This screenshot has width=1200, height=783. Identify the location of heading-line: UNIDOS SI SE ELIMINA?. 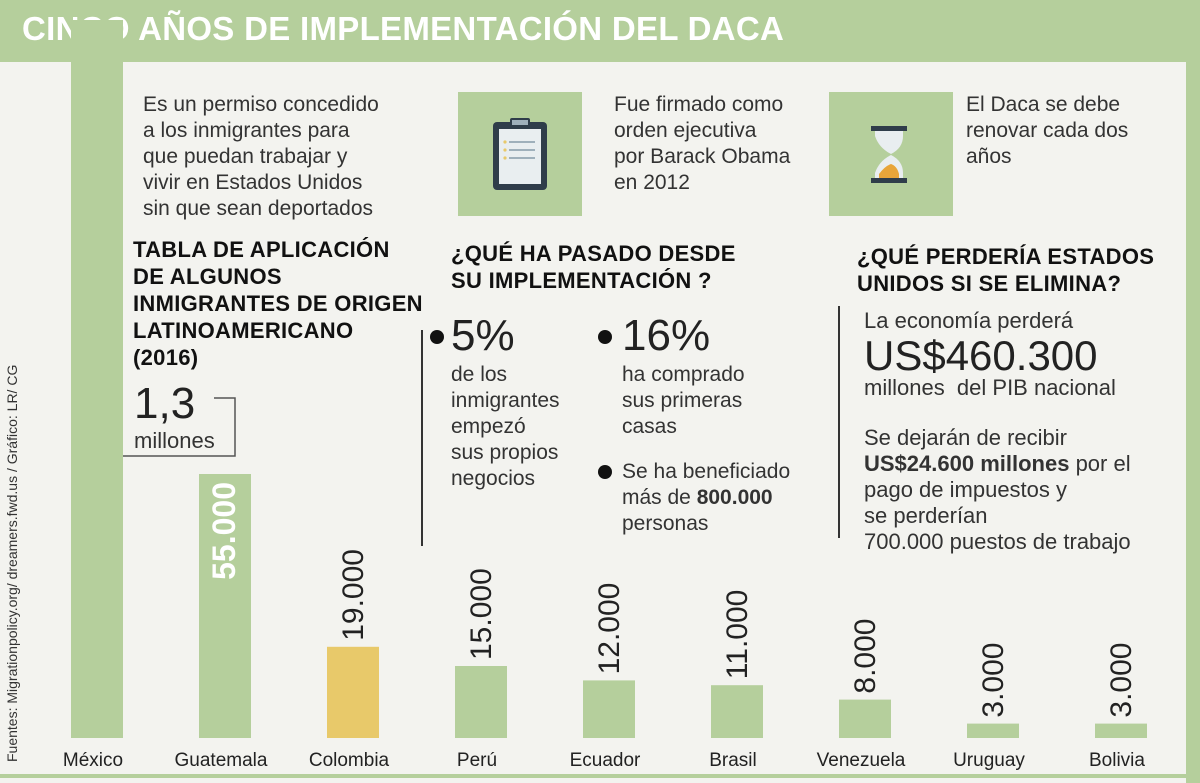
(989, 283).